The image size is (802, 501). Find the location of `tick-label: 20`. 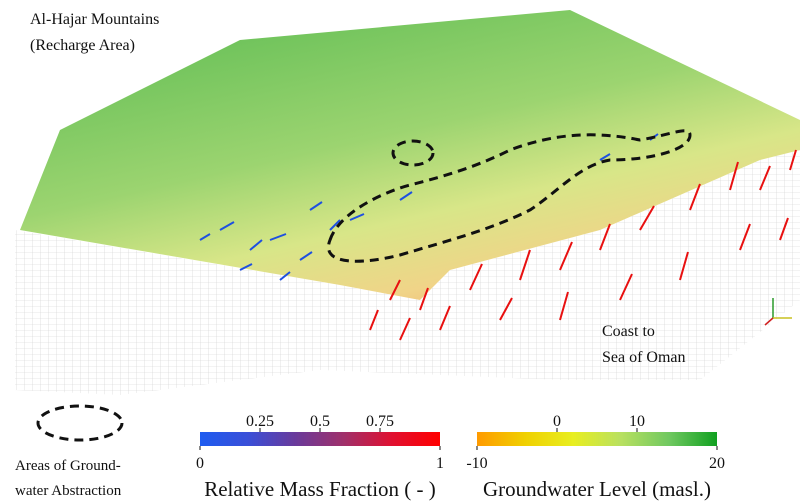

tick-label: 20 is located at coordinates (717, 463).